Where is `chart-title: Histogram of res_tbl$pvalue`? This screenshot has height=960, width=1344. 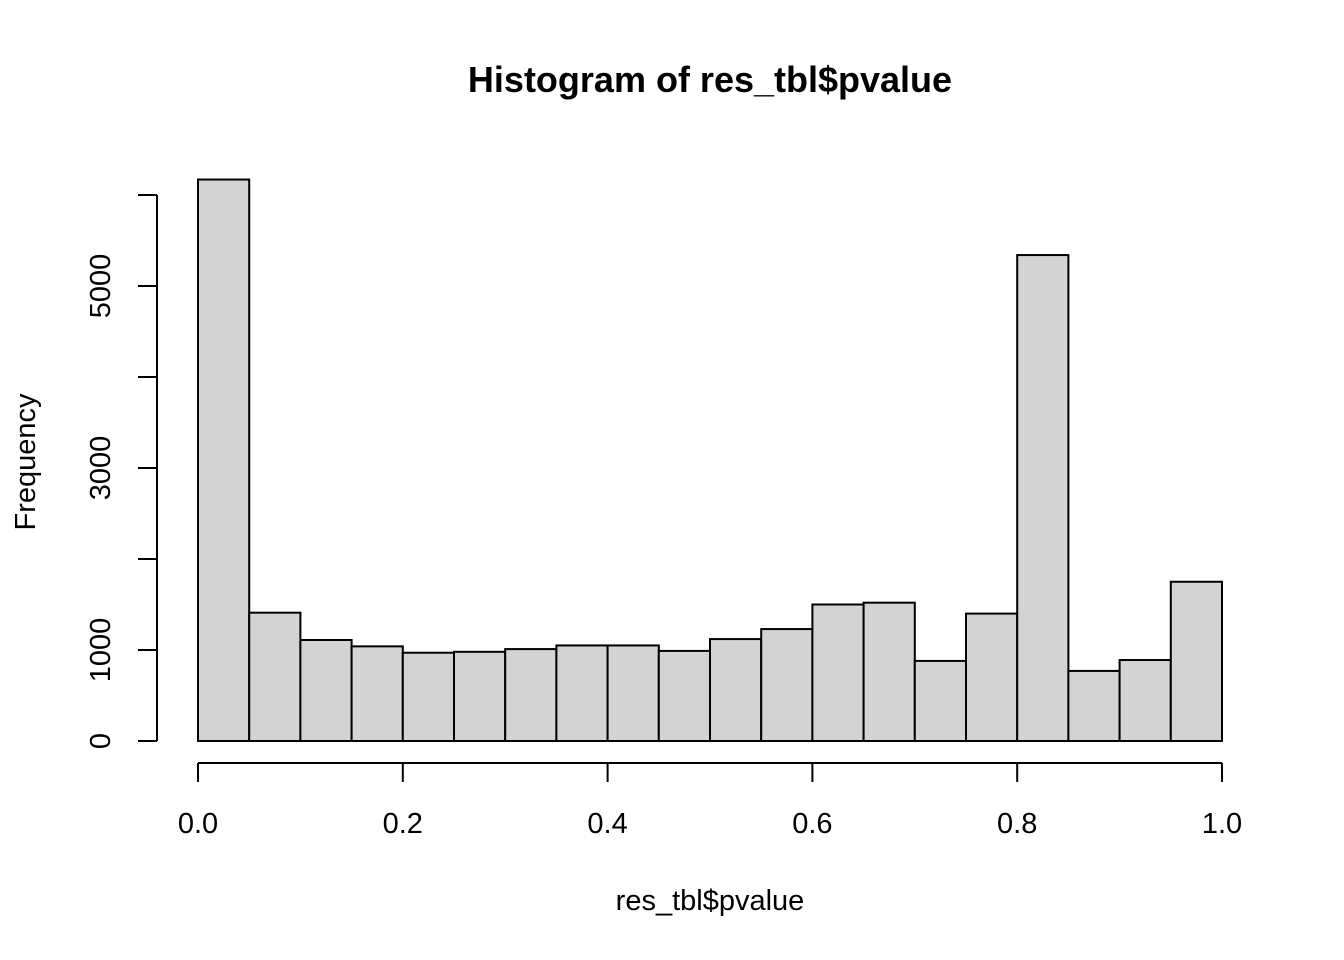
chart-title: Histogram of res_tbl$pvalue is located at coordinates (710, 79).